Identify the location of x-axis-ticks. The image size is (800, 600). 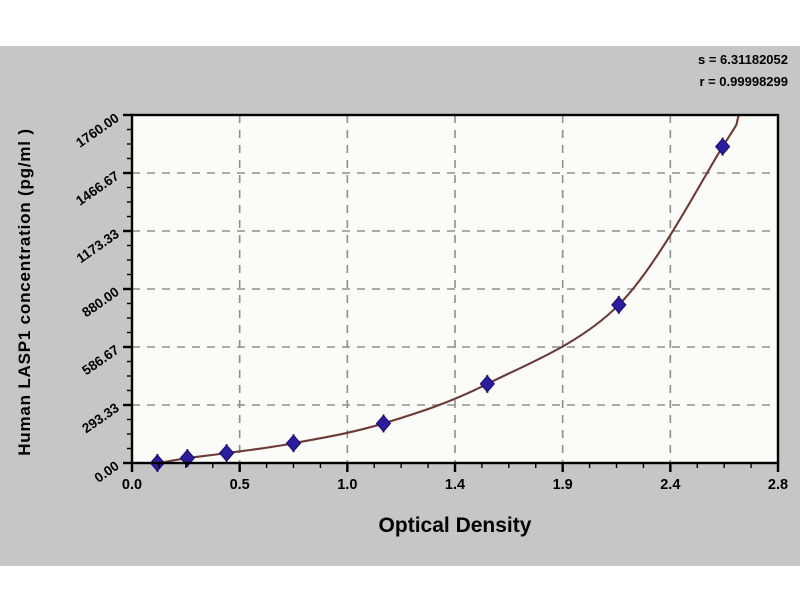
(455, 467).